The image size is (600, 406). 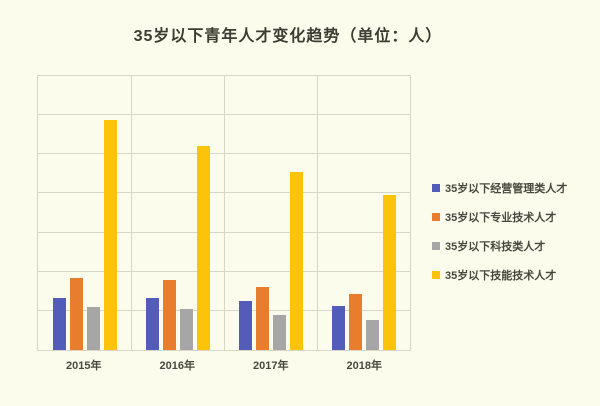 I want to click on legend-item: 35岁以下技能技术人才, so click(x=499, y=275).